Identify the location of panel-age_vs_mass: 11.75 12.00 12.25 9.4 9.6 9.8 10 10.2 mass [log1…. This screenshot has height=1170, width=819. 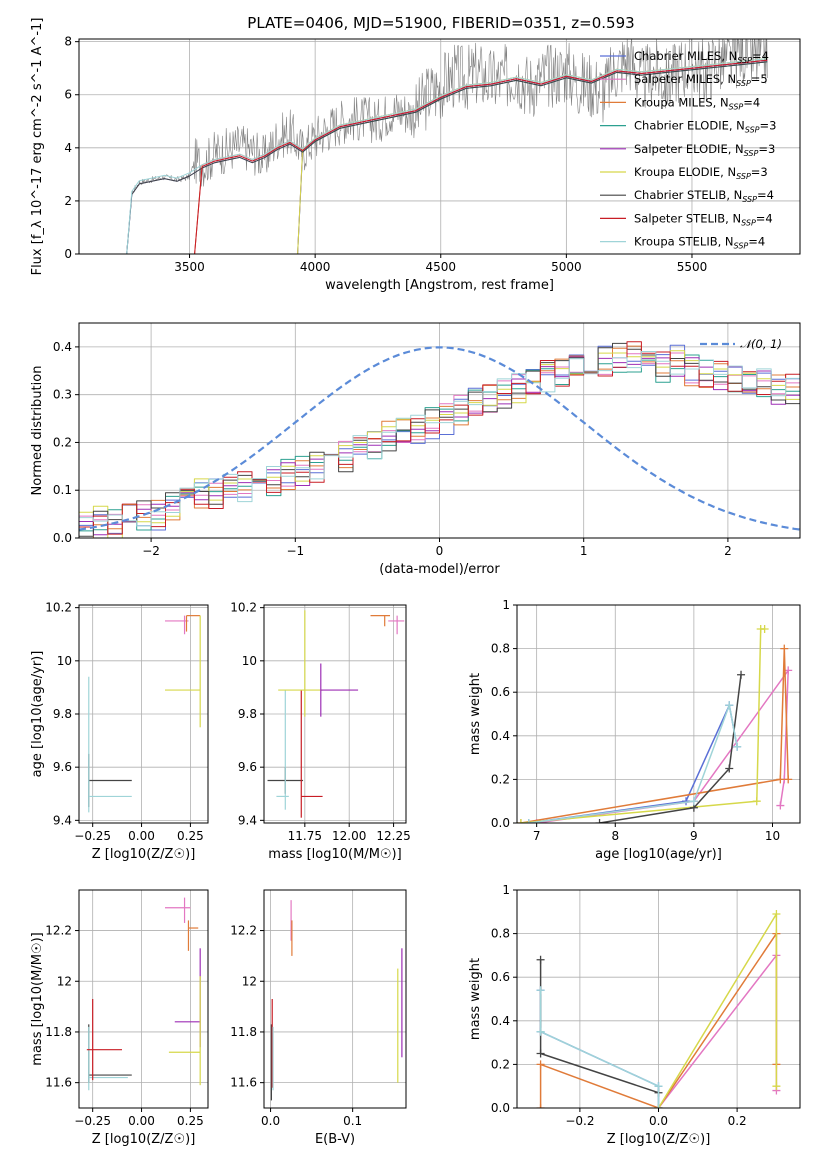
(320, 731).